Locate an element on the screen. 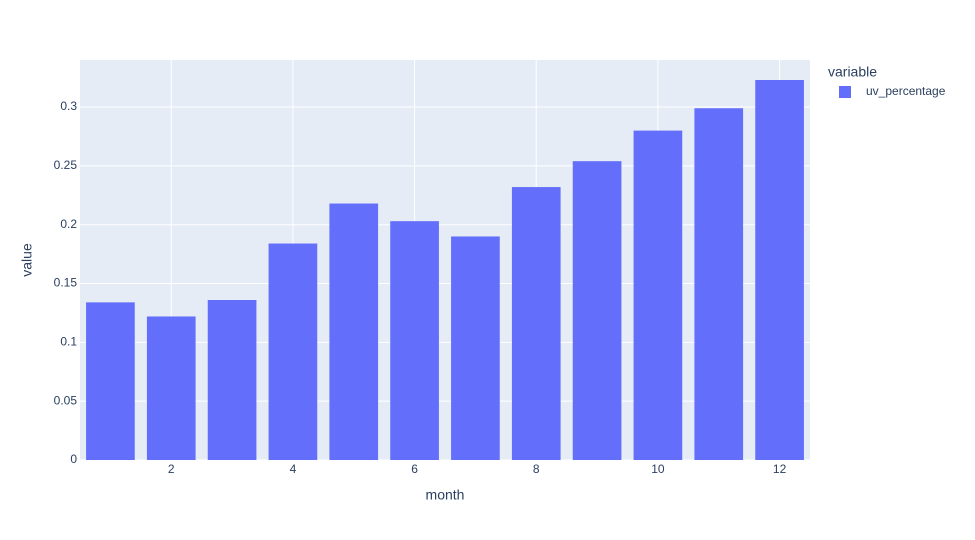  y-tick-label: 0 is located at coordinates (73, 459).